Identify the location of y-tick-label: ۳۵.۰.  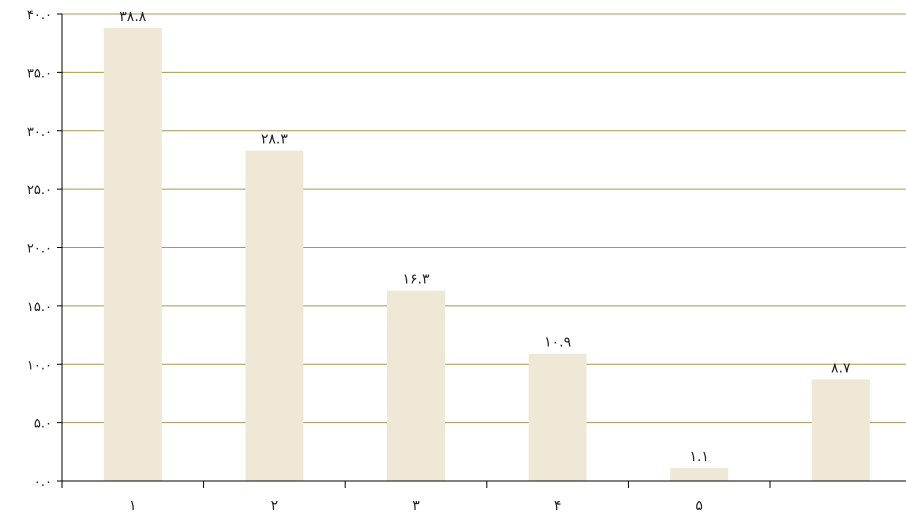
(39, 73).